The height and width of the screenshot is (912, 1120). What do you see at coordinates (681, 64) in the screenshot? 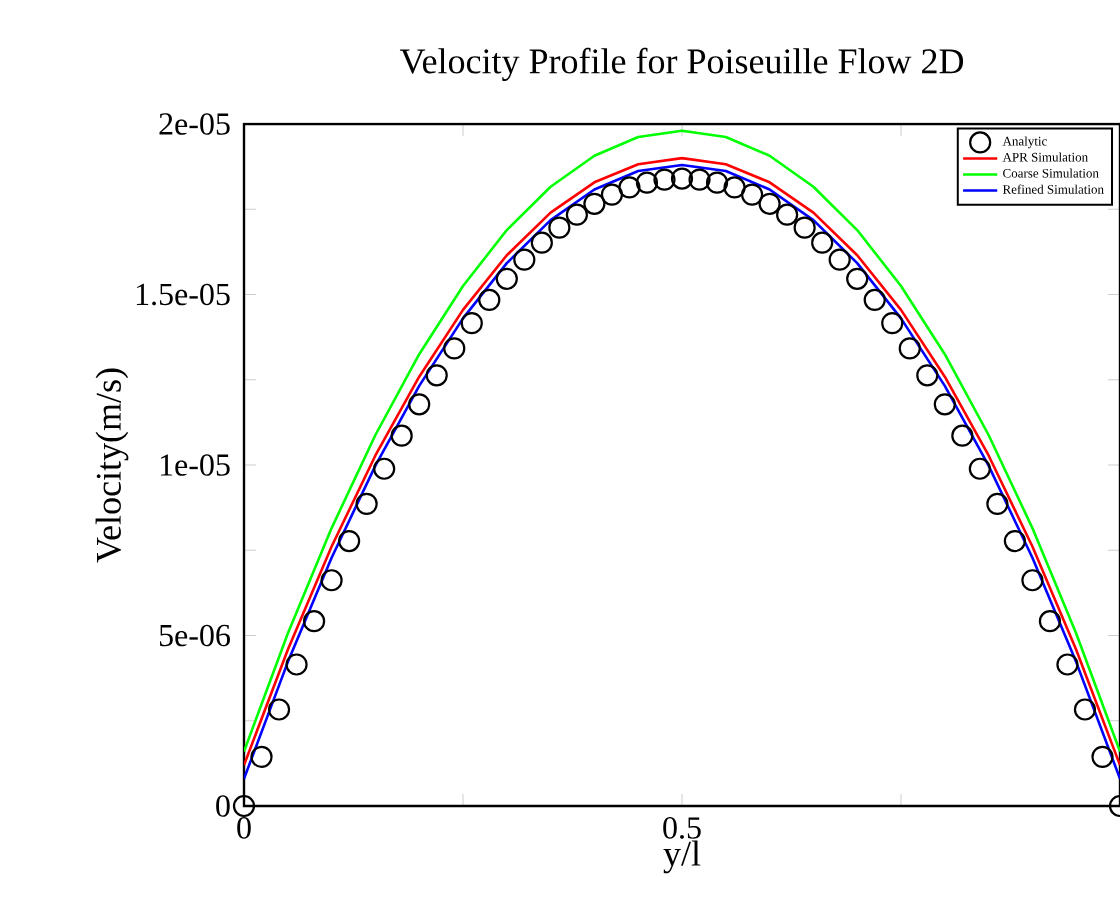
I see `chart-title: Velocity Profile for Poiseuille Flow 2D` at bounding box center [681, 64].